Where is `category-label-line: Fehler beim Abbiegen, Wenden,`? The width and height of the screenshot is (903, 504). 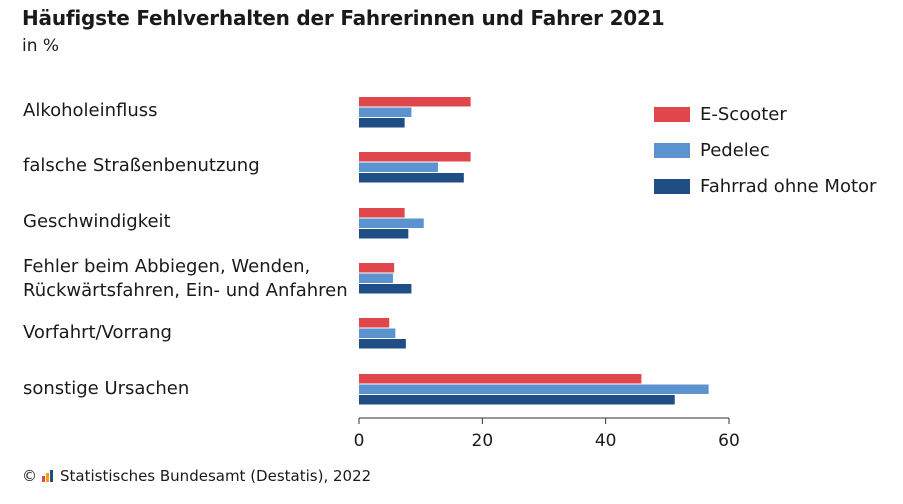
category-label-line: Fehler beim Abbiegen, Wenden, is located at coordinates (167, 266).